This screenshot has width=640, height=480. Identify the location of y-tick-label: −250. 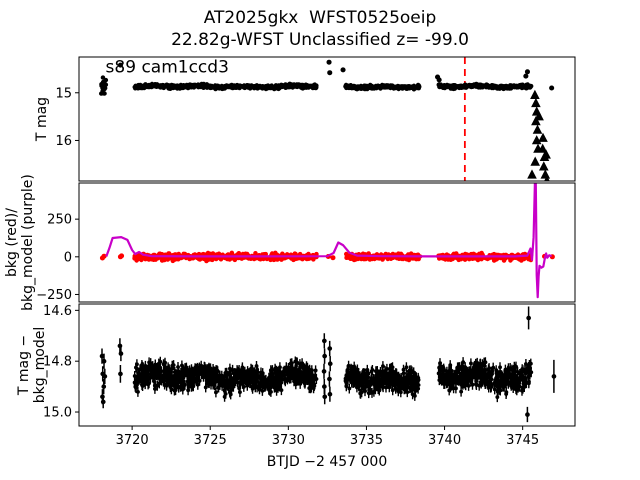
(54, 295).